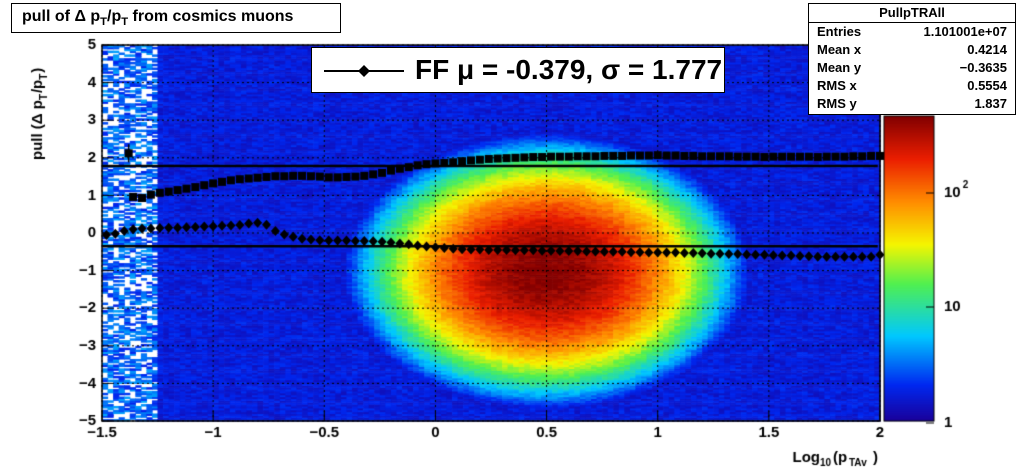 This screenshot has height=469, width=1036. I want to click on stats-label: Entries, so click(839, 31).